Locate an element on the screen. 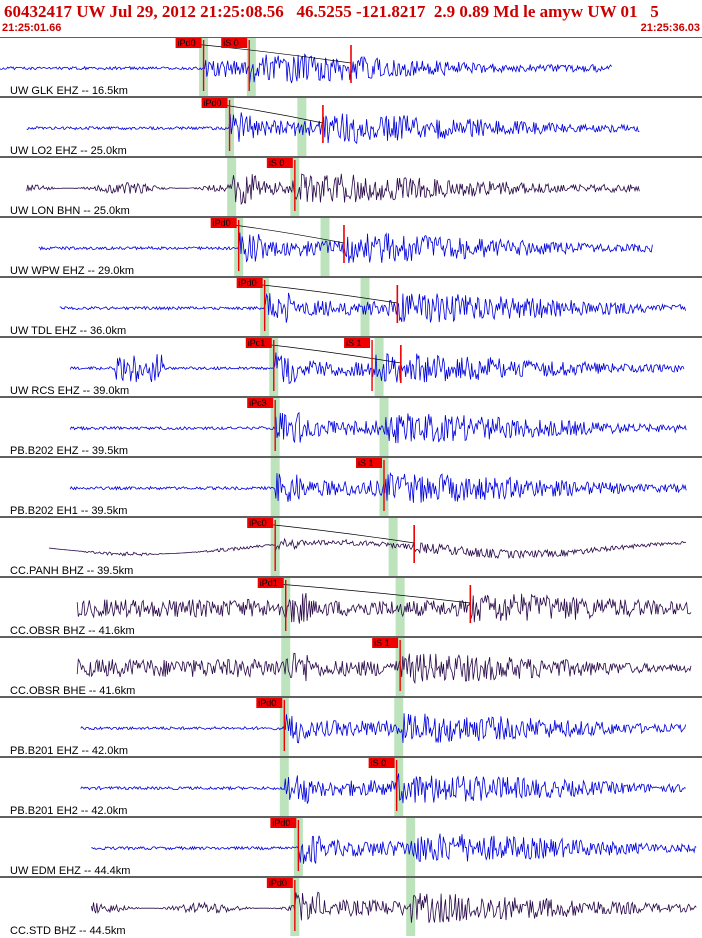 This screenshot has width=702, height=938. trace-label: UW TDL EHZ -- 36.0km is located at coordinates (68, 331).